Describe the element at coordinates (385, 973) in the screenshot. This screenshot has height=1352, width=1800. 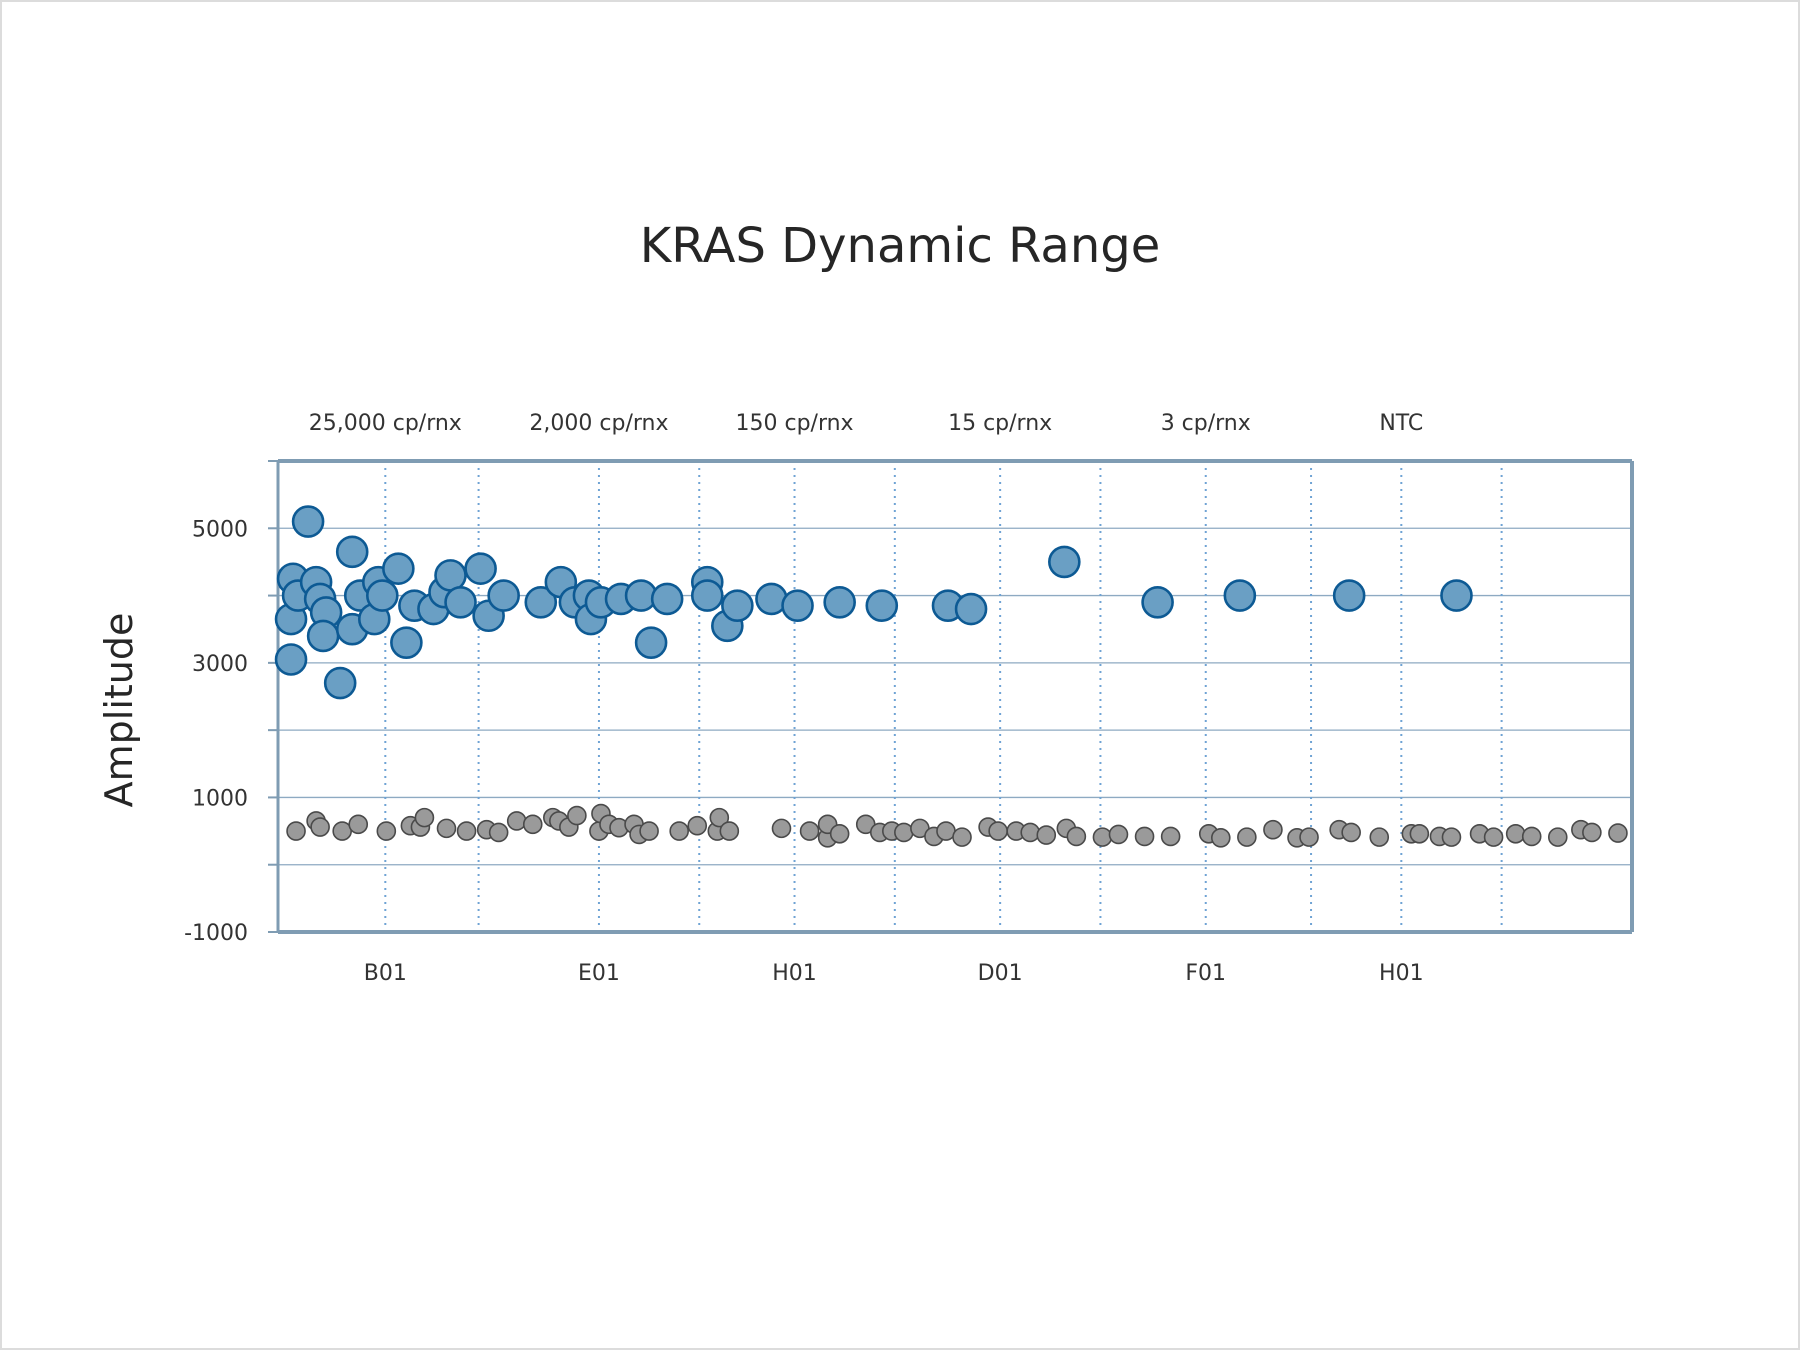
I see `well-label: B01` at that location.